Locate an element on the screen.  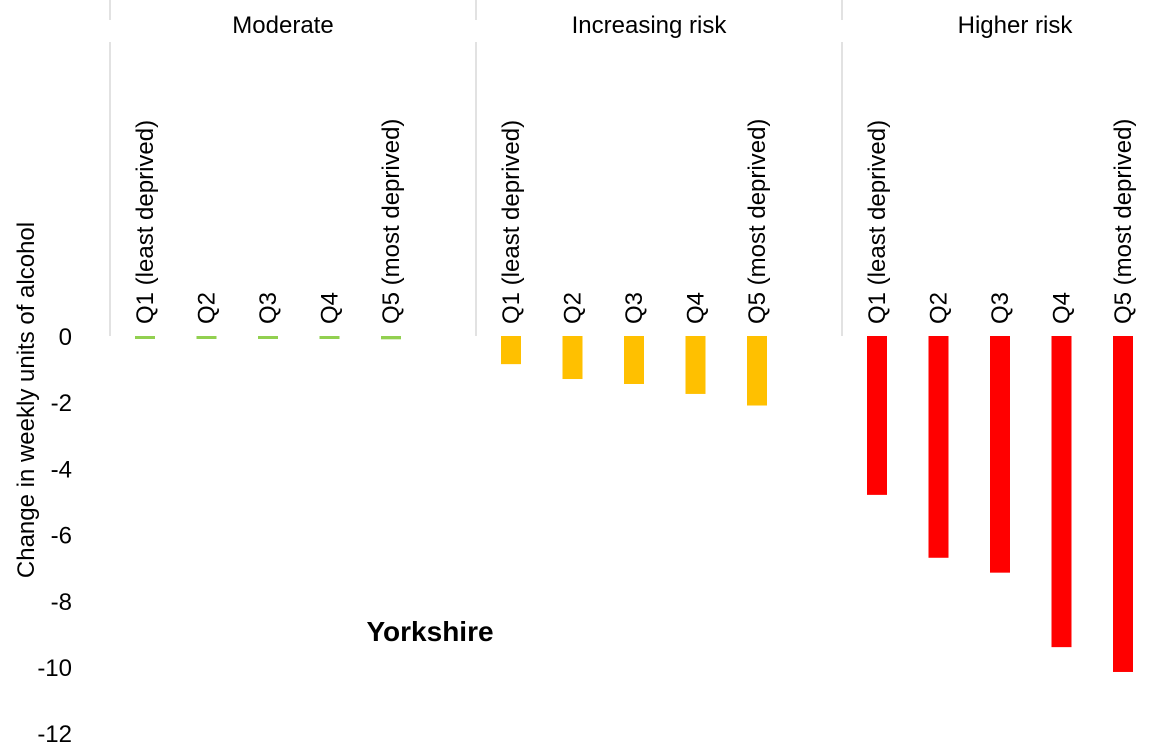
y-tick-label: 0 is located at coordinates (65, 337).